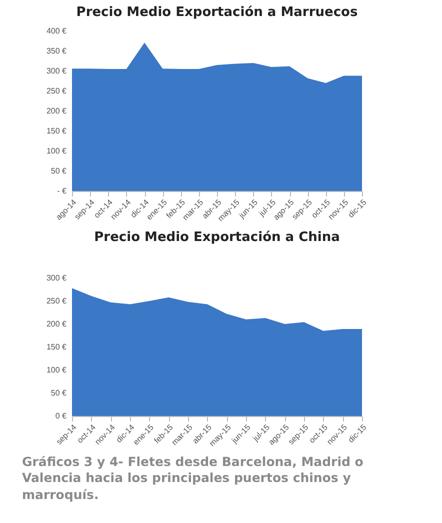 The width and height of the screenshot is (442, 523). I want to click on y-tick-label: 350 €, so click(57, 51).